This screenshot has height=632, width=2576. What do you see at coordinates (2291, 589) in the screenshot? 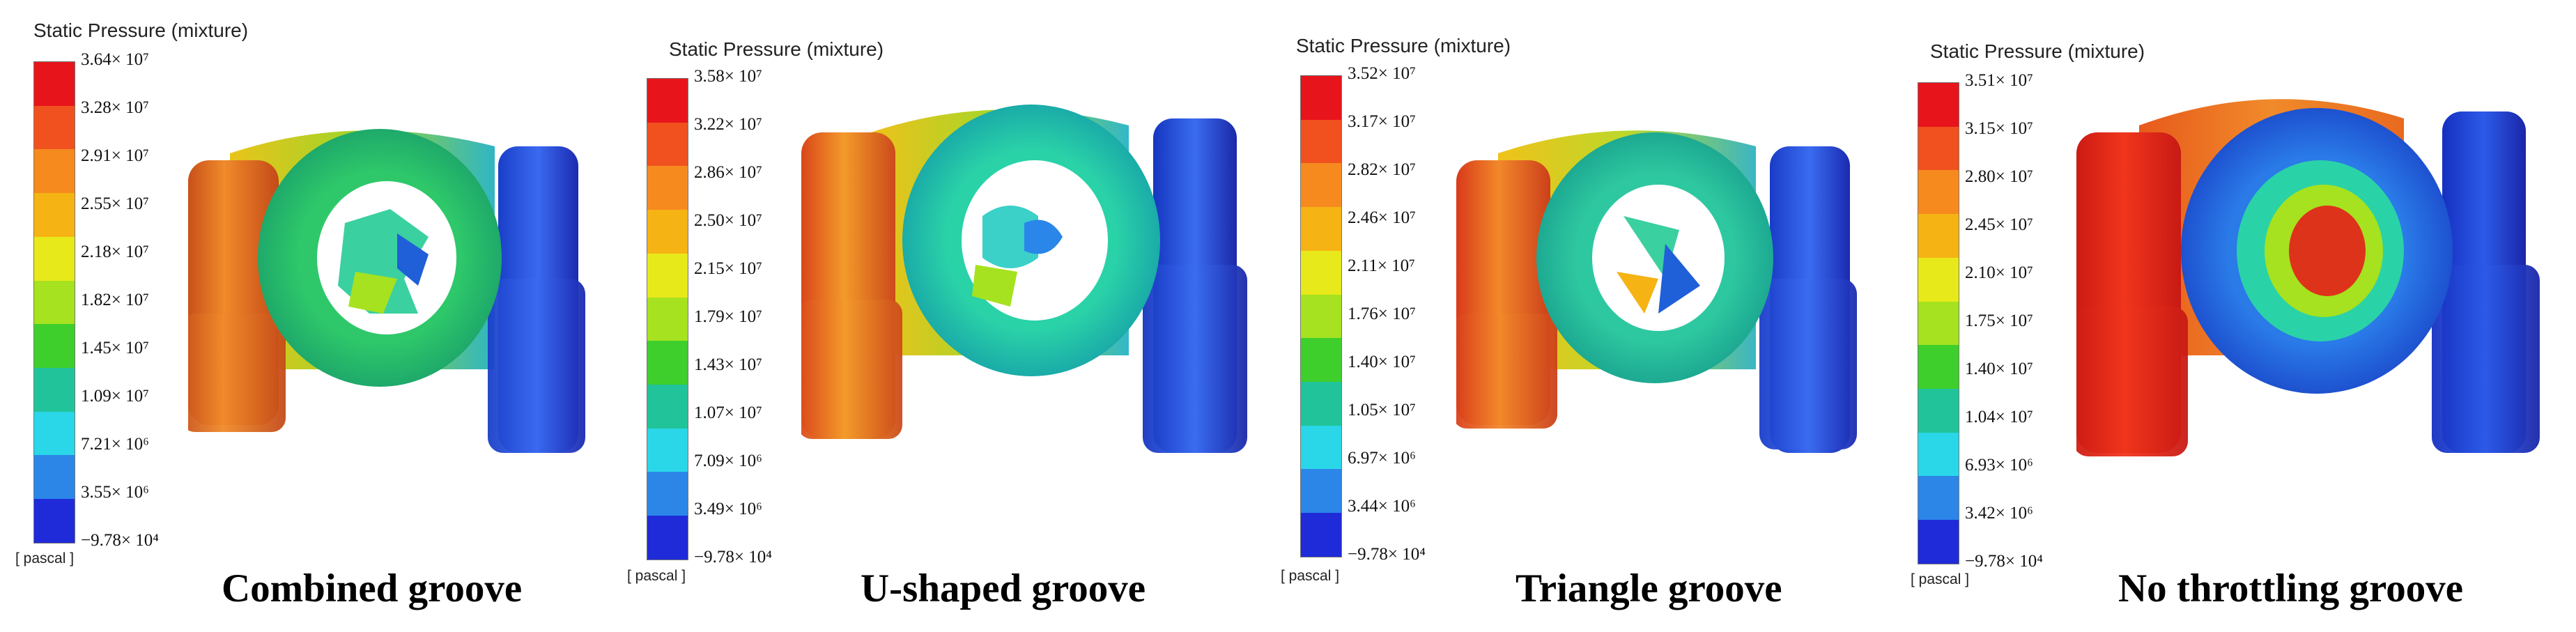
I see `caption: No throttling groove` at bounding box center [2291, 589].